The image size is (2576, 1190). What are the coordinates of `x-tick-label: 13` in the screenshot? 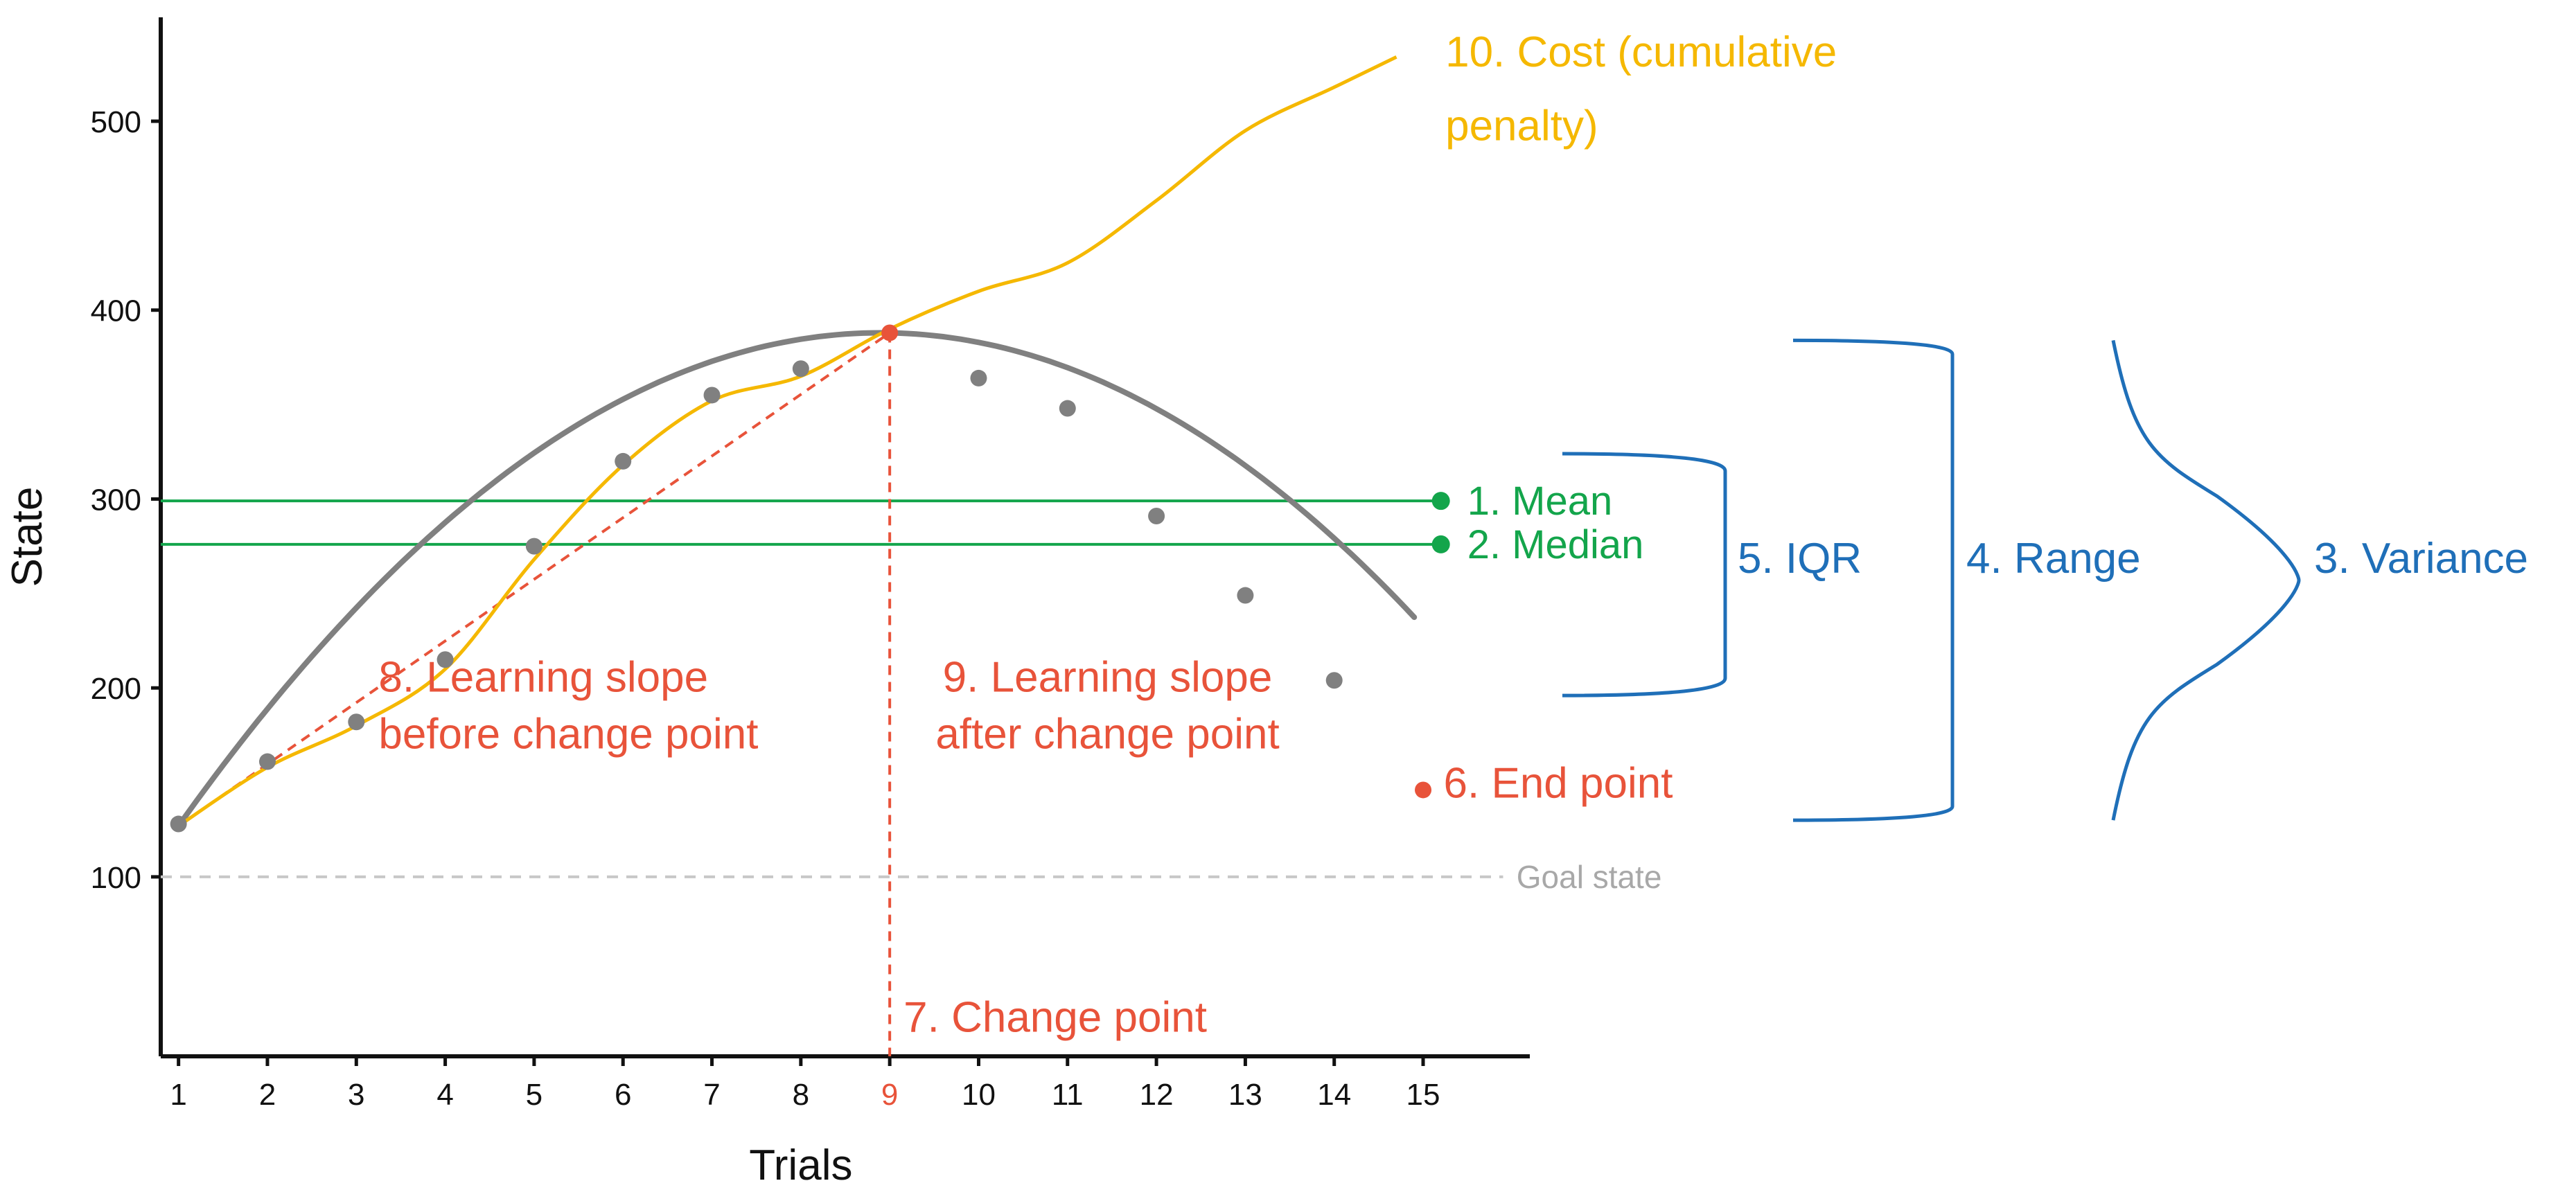 It's located at (1245, 1095).